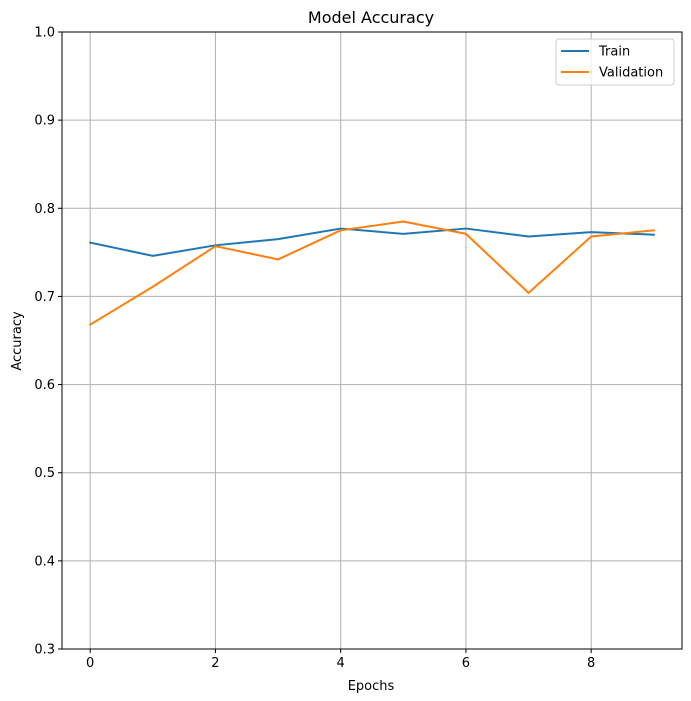 The height and width of the screenshot is (701, 691). Describe the element at coordinates (466, 663) in the screenshot. I see `x-tick-label: 6` at that location.